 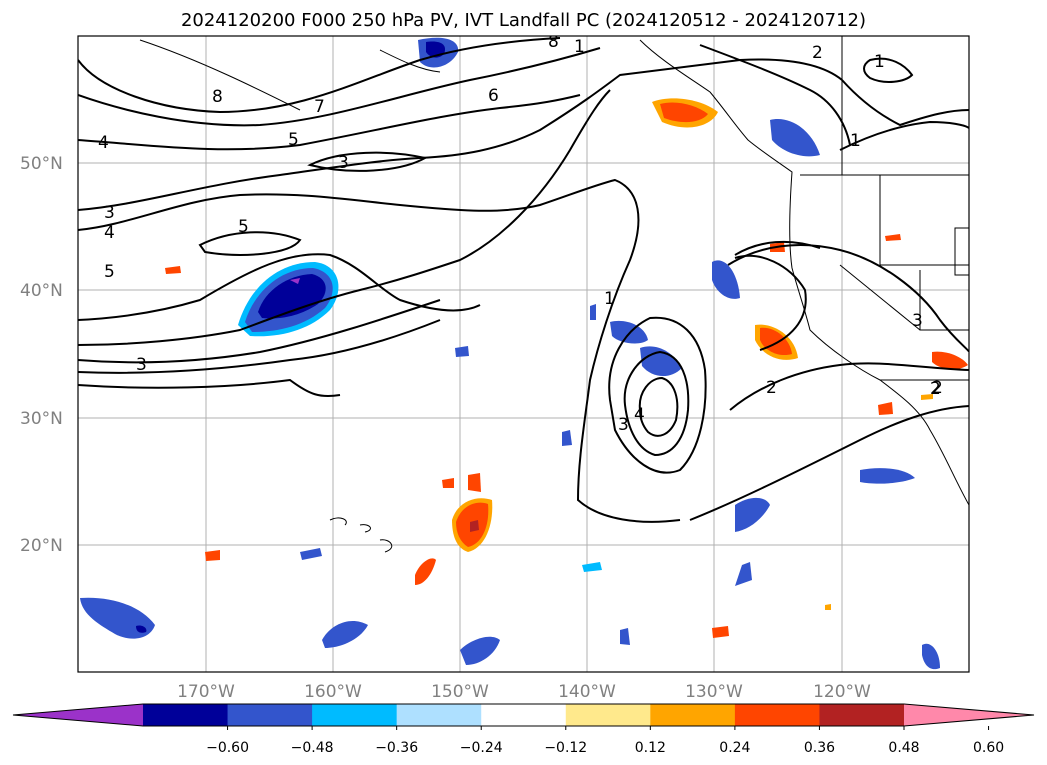 I want to click on colorbar-tick-label: 0.12, so click(x=650, y=748).